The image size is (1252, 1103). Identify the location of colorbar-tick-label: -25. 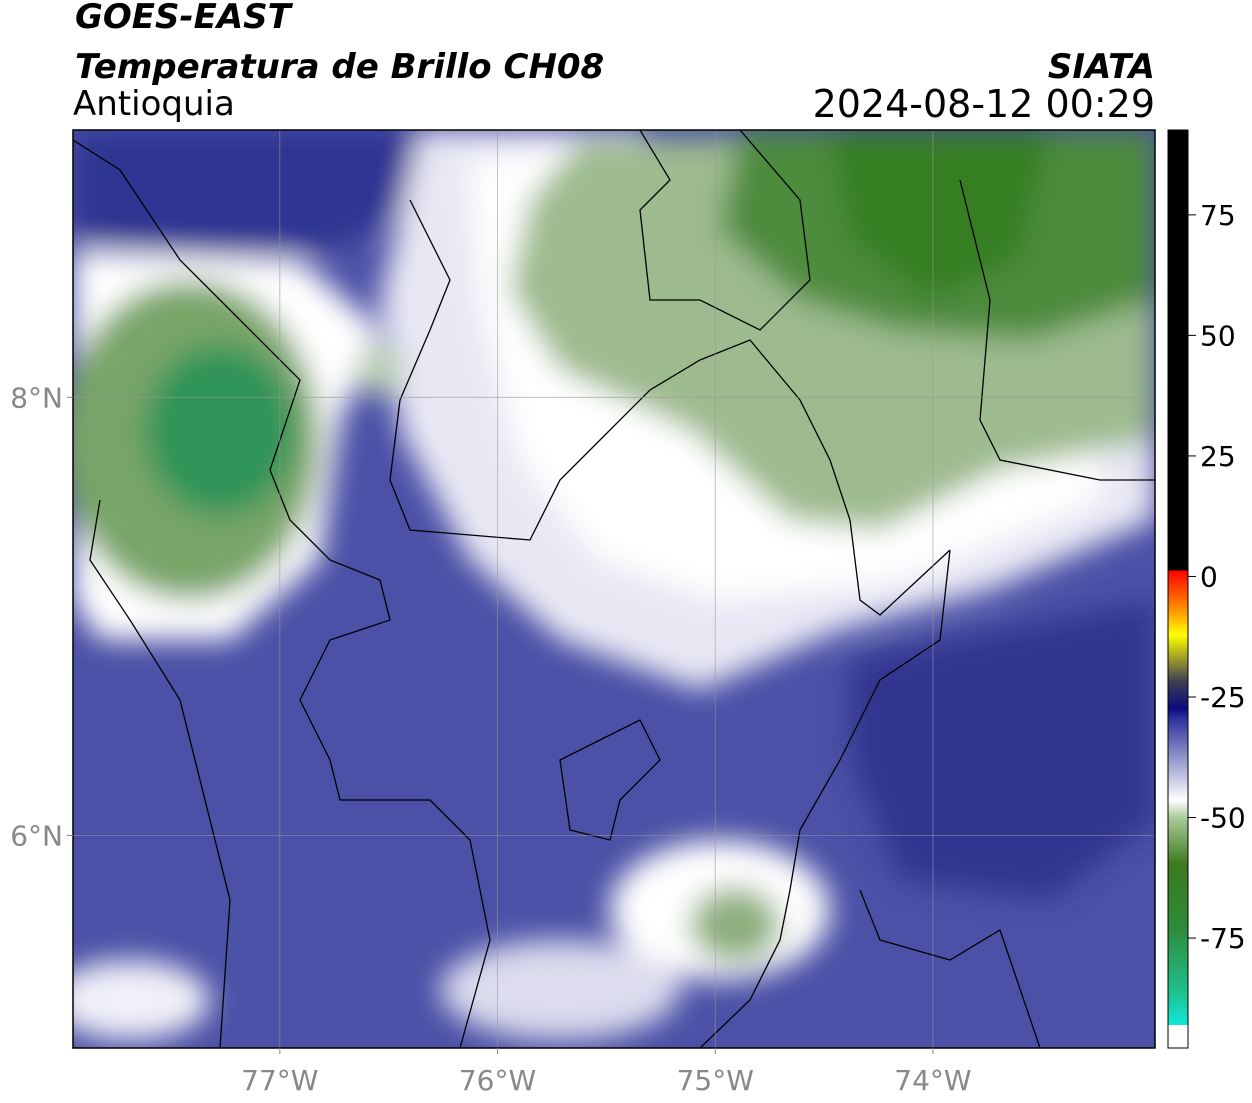
(1223, 697).